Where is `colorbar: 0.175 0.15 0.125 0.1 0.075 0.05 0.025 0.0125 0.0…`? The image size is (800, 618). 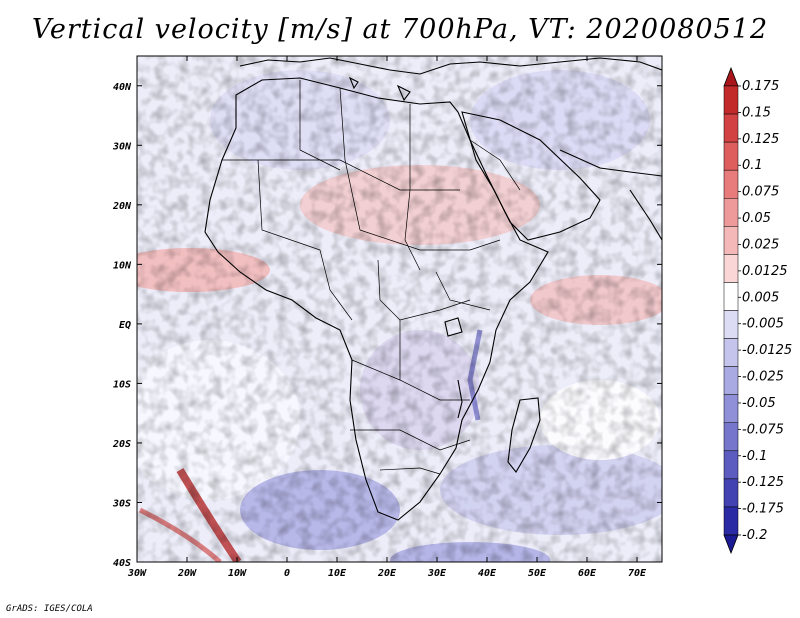
colorbar: 0.175 0.15 0.125 0.1 0.075 0.05 0.025 0.0125 0.0… is located at coordinates (757, 310).